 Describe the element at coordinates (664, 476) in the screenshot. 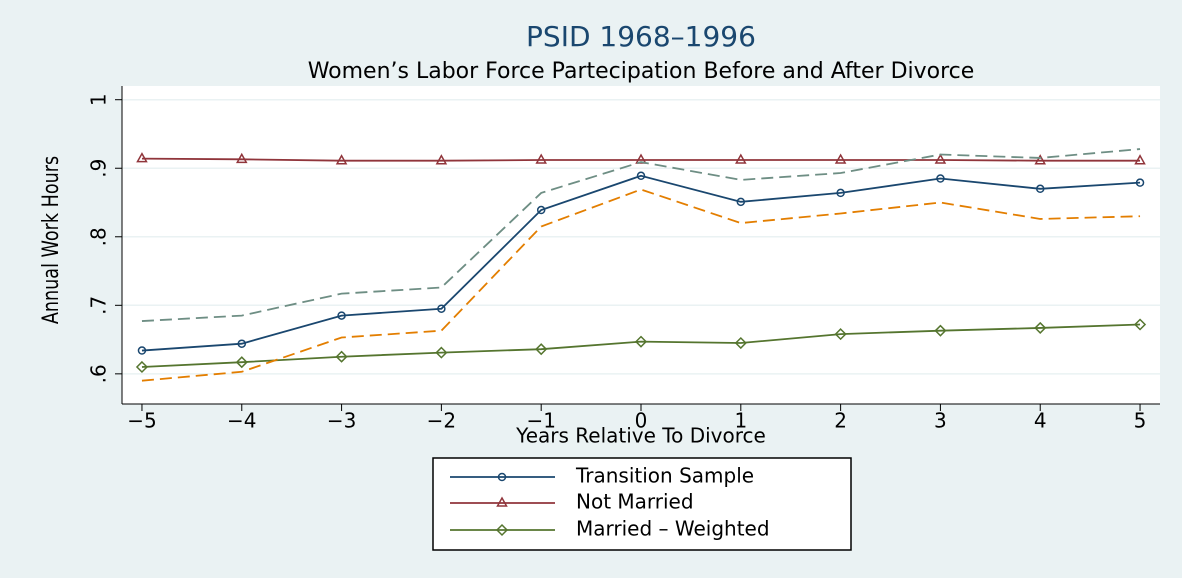

I see `legend-label: Transition Sample` at that location.